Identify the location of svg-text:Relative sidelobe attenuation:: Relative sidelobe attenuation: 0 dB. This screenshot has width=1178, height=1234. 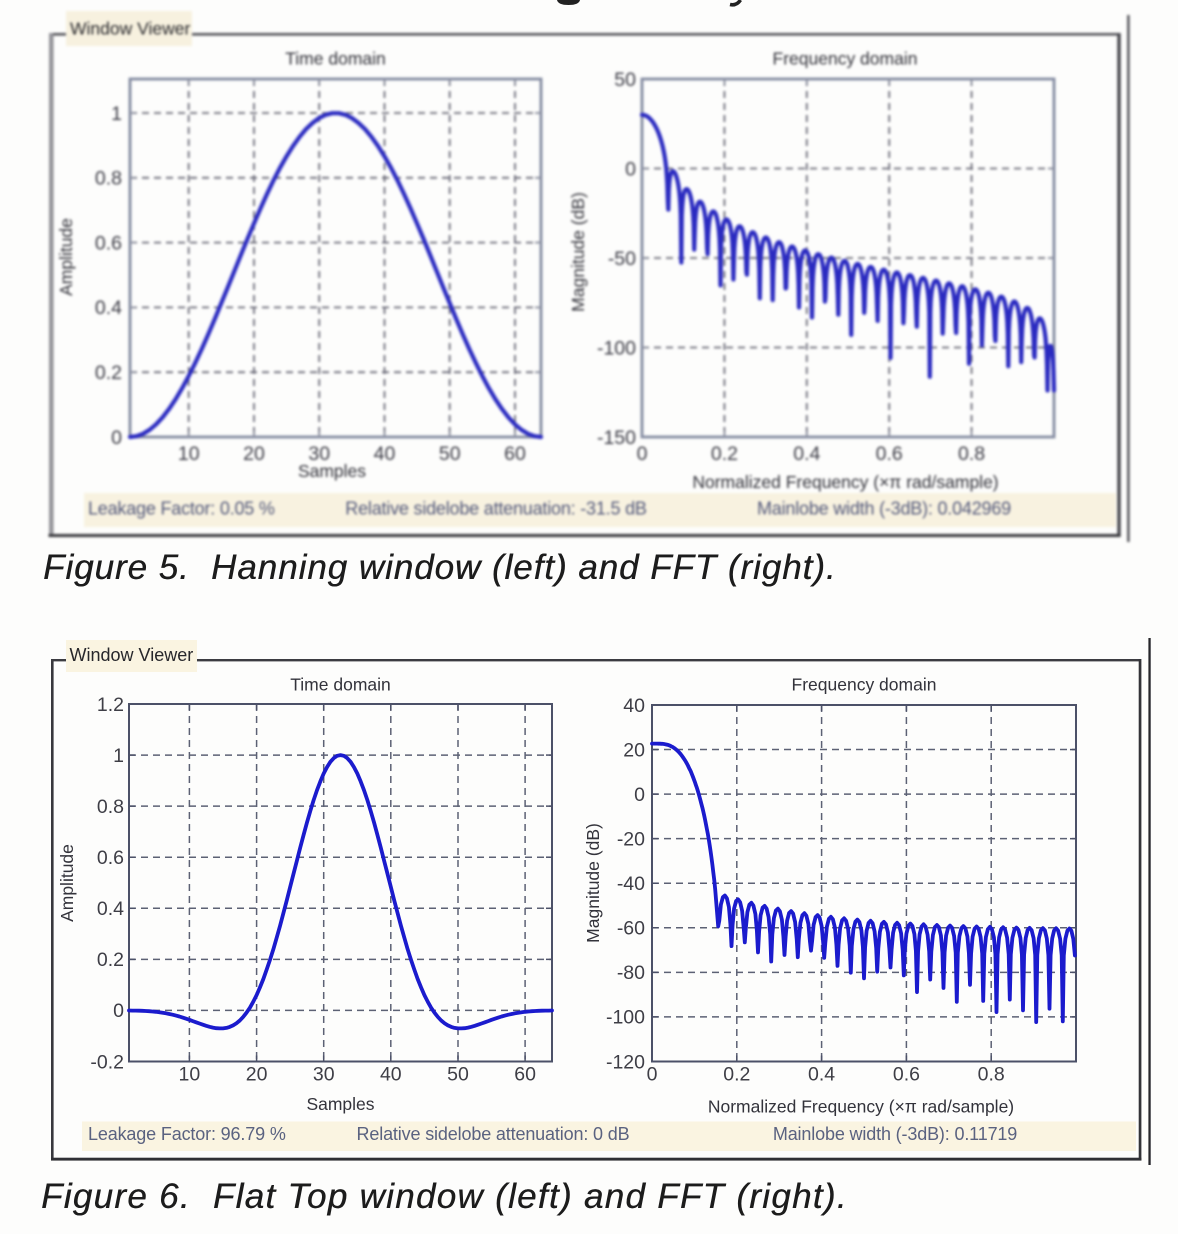
(493, 1134).